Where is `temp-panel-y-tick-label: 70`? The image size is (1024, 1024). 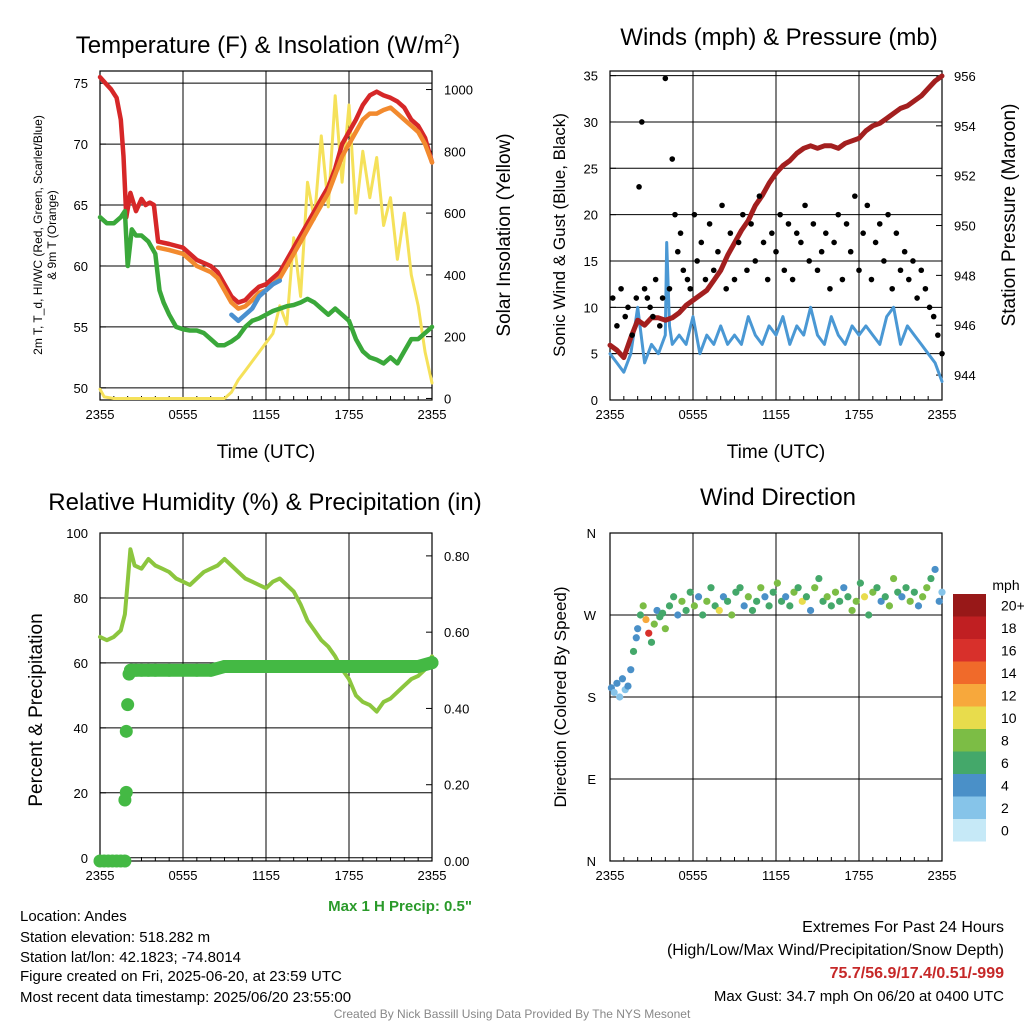 temp-panel-y-tick-label: 70 is located at coordinates (81, 144).